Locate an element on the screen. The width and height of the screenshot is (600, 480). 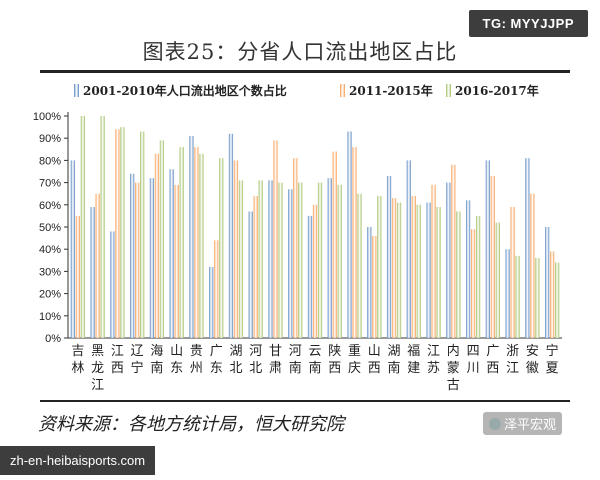
wechat-icon is located at coordinates (495, 424).